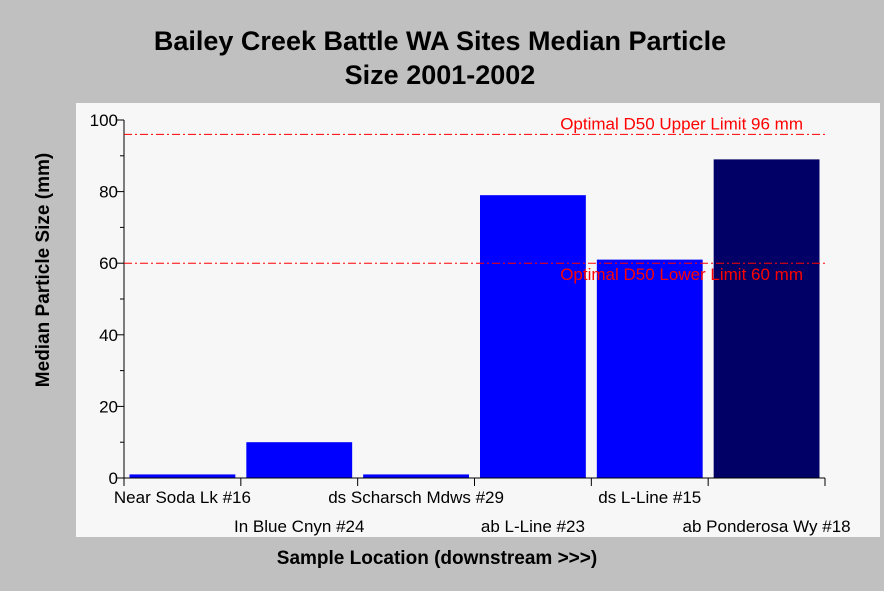 Image resolution: width=884 pixels, height=591 pixels. I want to click on y-tick-label: 100, so click(104, 120).